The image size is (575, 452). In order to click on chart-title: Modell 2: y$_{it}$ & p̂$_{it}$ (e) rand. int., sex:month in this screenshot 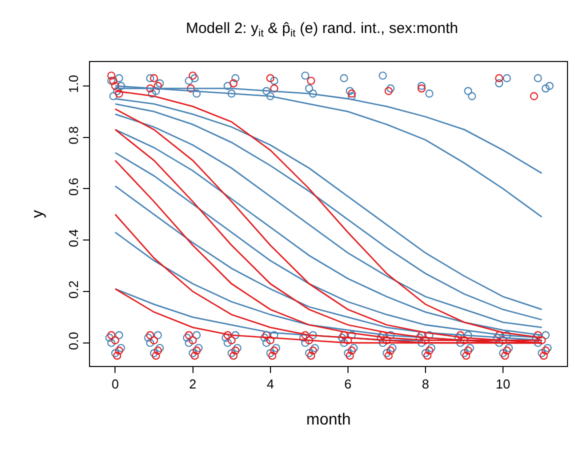, I will do `click(322, 30)`.